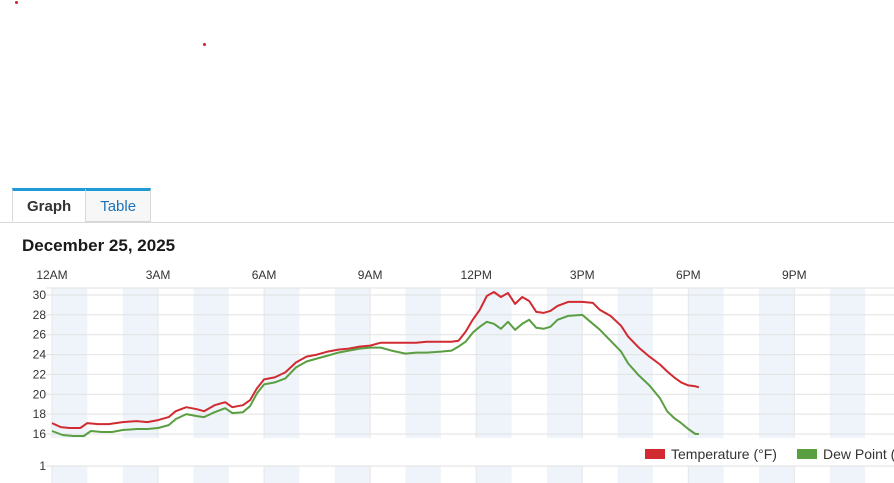 The height and width of the screenshot is (483, 894). I want to click on legend-swatch-dew-point, so click(806, 454).